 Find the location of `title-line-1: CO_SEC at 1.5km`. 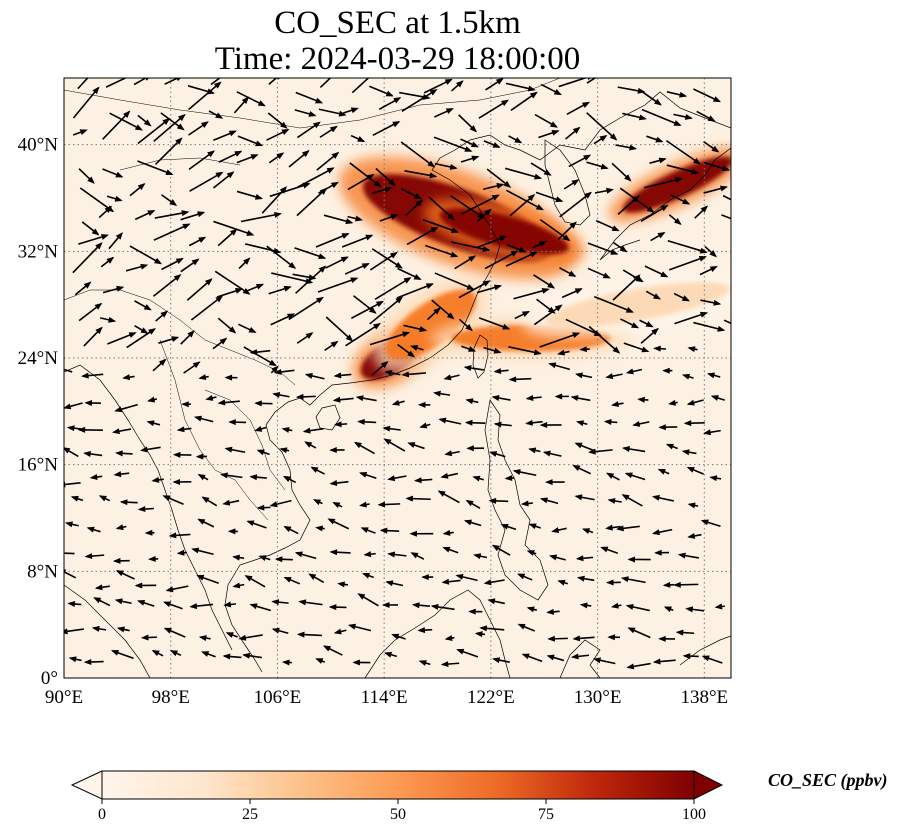

title-line-1: CO_SEC at 1.5km is located at coordinates (397, 23).